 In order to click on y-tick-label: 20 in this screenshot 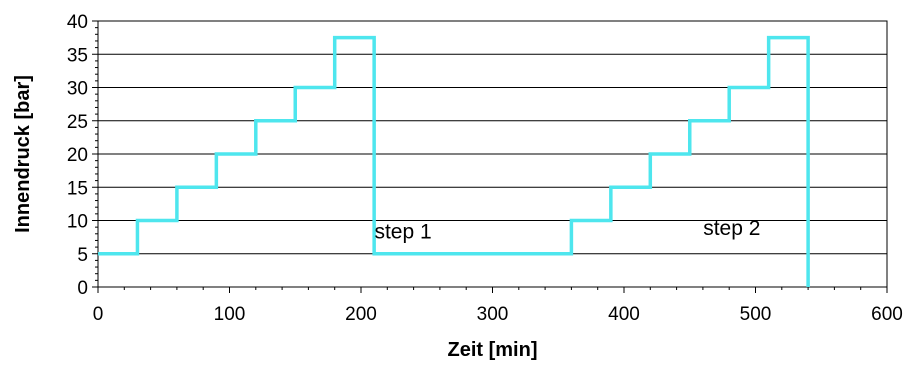, I will do `click(77, 155)`.